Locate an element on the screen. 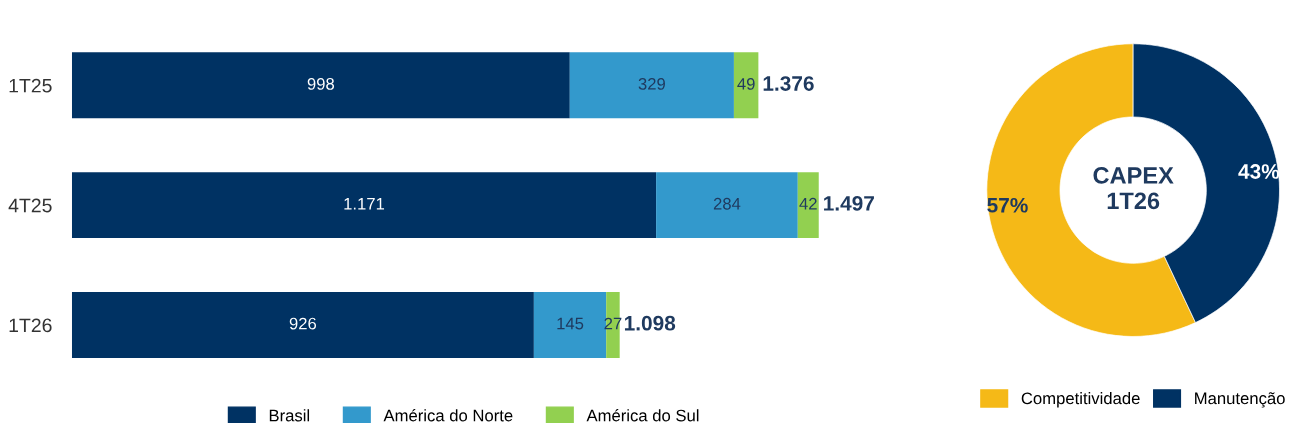  total-label: 1.098 is located at coordinates (650, 323).